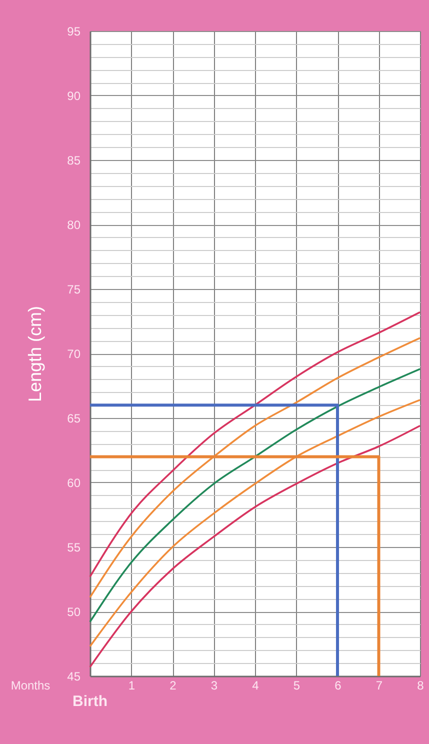 The height and width of the screenshot is (744, 429). What do you see at coordinates (256, 685) in the screenshot?
I see `x-tick-label: 4` at bounding box center [256, 685].